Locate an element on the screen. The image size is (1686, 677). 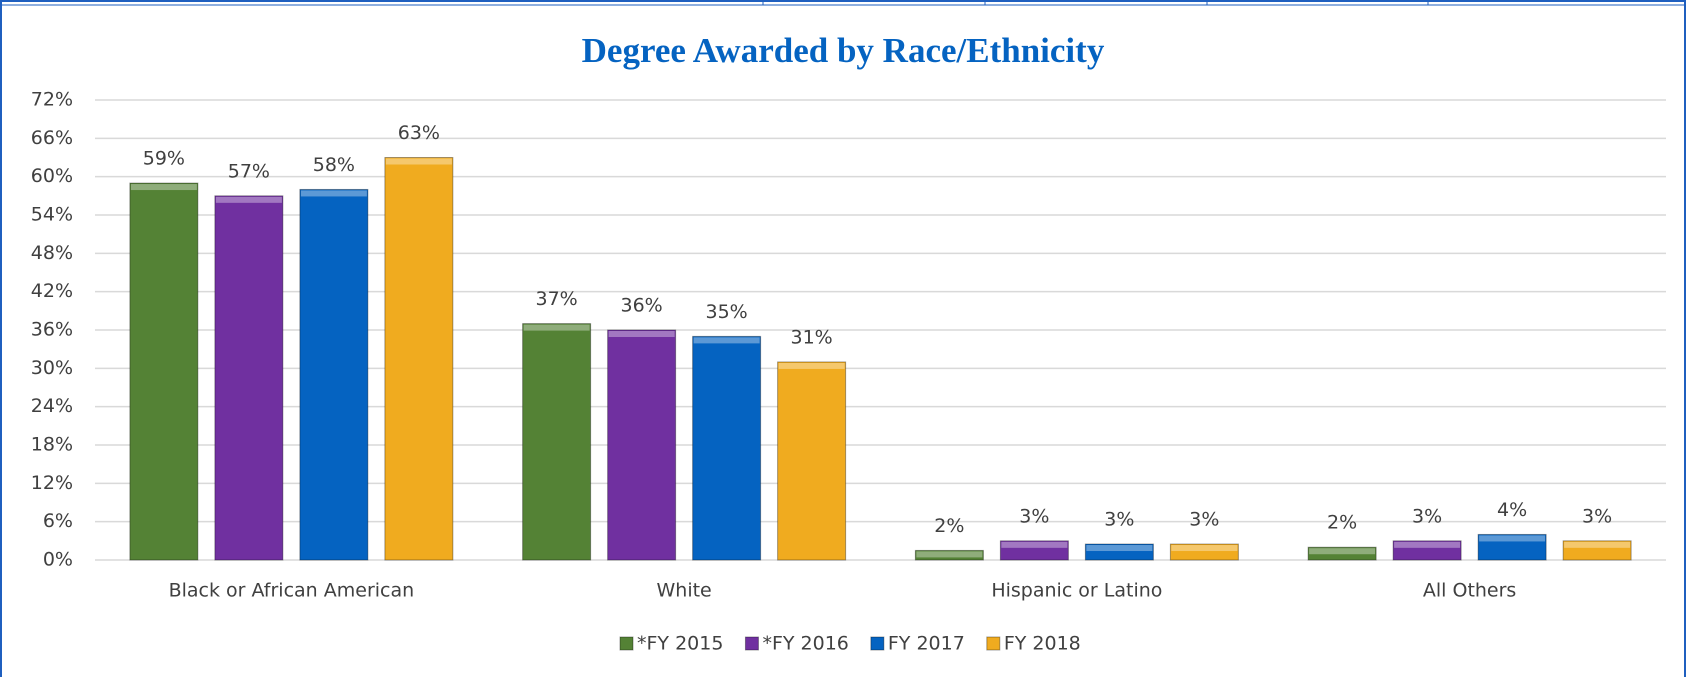
y-tick-label: 48% is located at coordinates (52, 253).